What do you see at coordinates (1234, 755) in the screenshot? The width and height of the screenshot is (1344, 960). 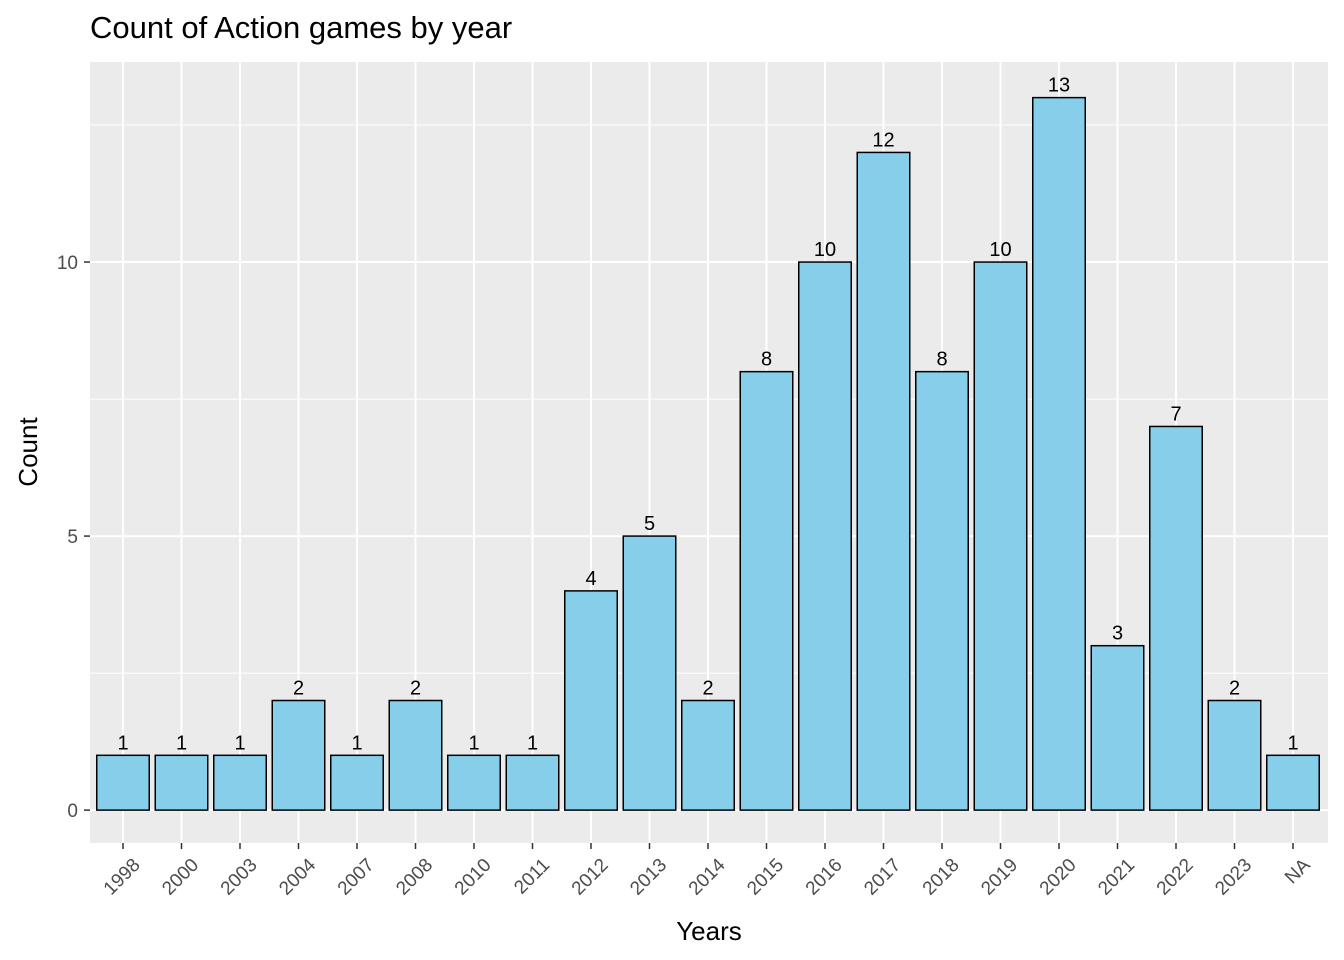 I see `bar-2023` at bounding box center [1234, 755].